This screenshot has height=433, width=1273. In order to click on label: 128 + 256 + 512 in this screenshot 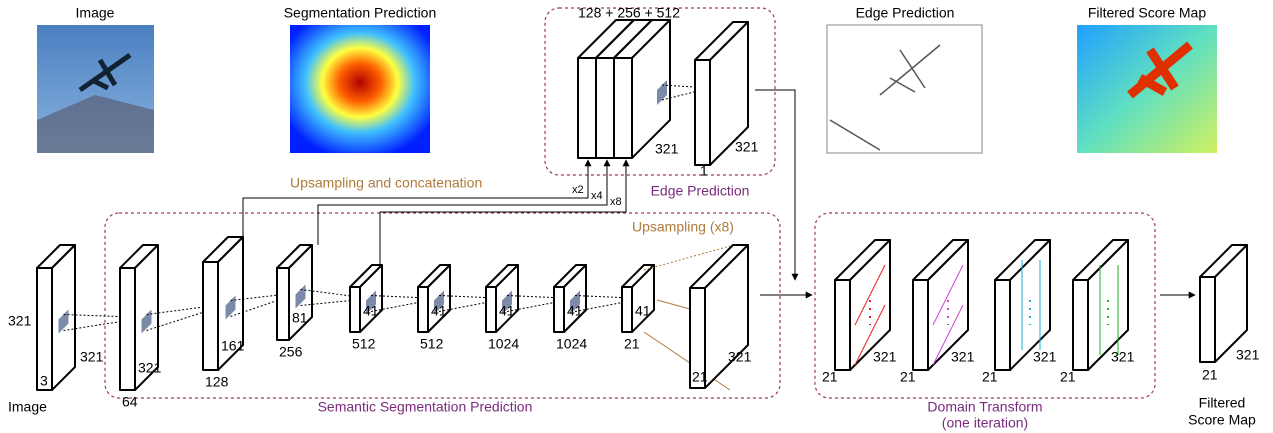, I will do `click(629, 13)`.